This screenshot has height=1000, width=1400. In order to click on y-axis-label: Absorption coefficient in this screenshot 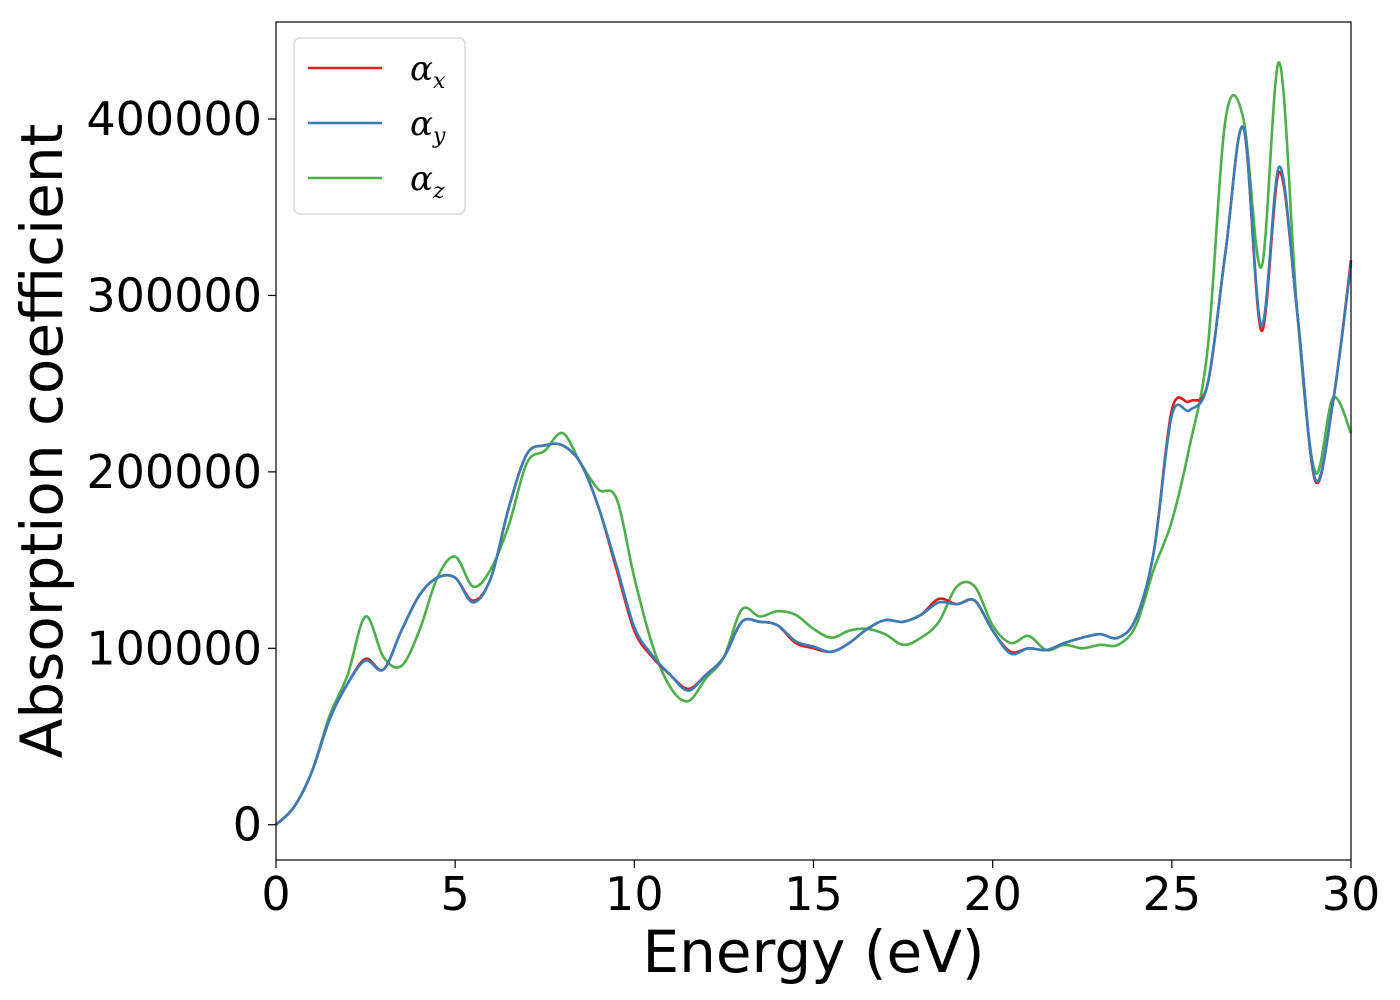, I will do `click(42, 441)`.